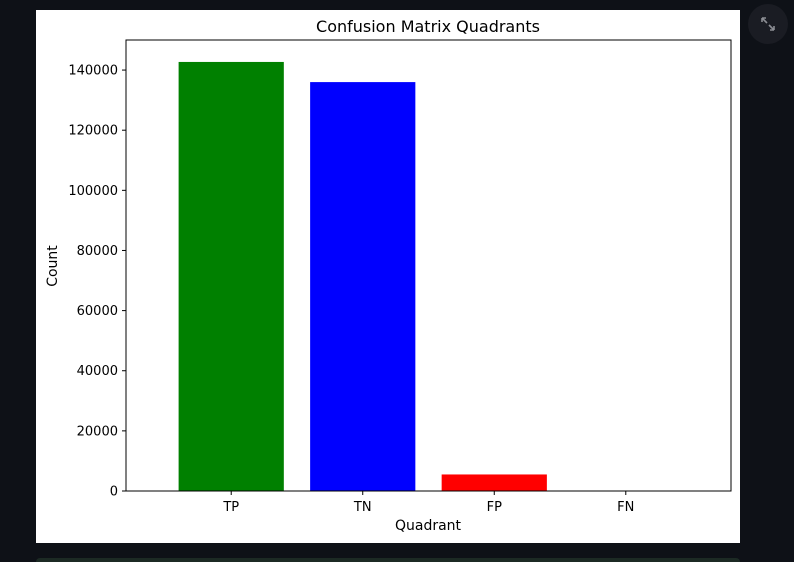 This screenshot has width=794, height=562. What do you see at coordinates (428, 503) in the screenshot?
I see `x-axis: TP TN FP FN` at bounding box center [428, 503].